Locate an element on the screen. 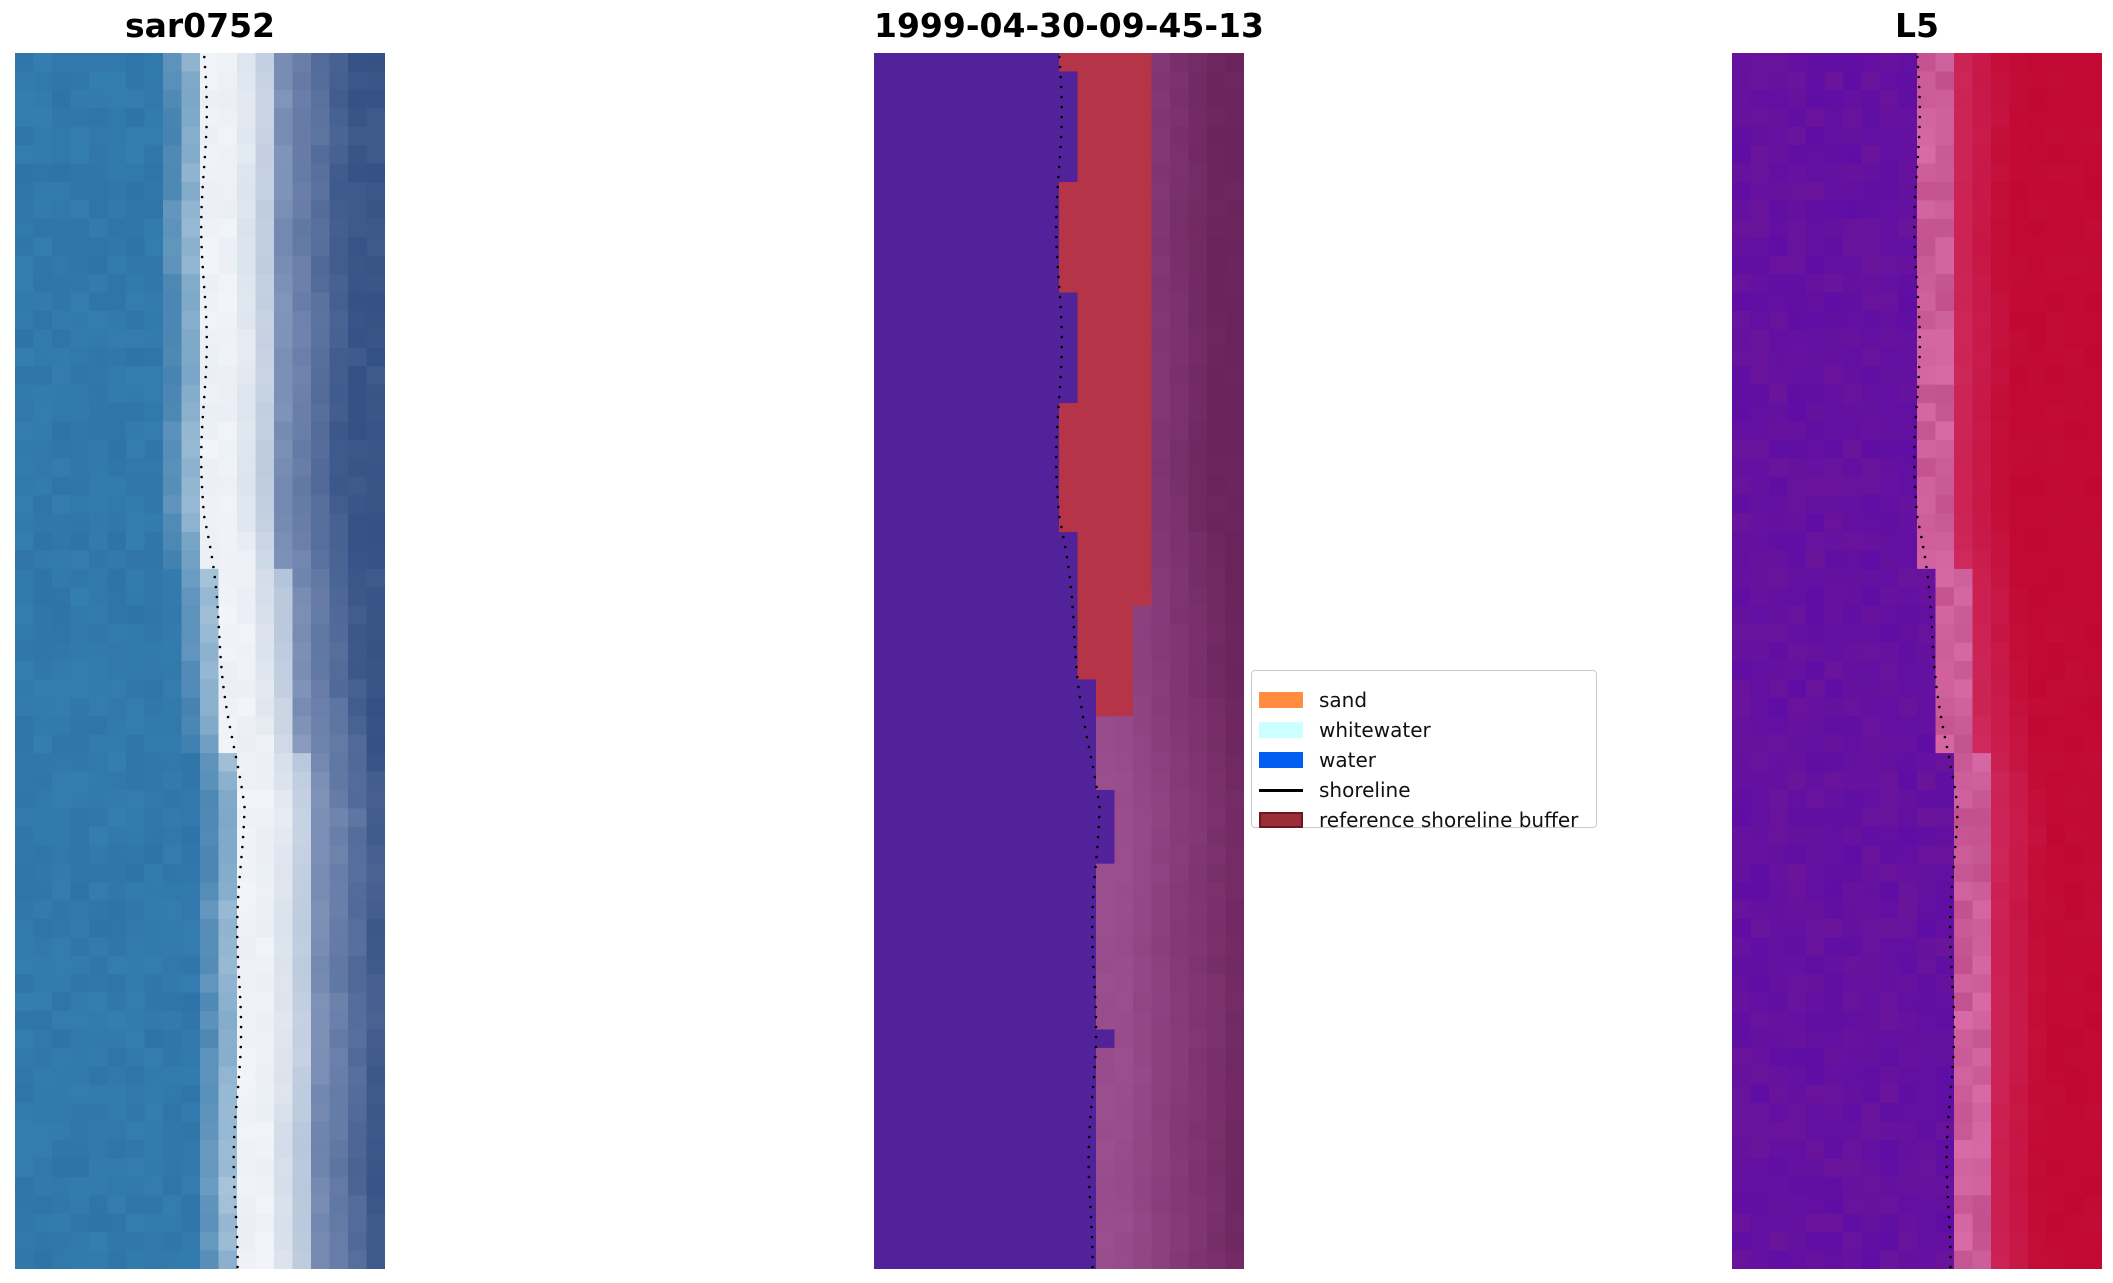 The image size is (2113, 1283). buffer-swatch is located at coordinates (1281, 820).